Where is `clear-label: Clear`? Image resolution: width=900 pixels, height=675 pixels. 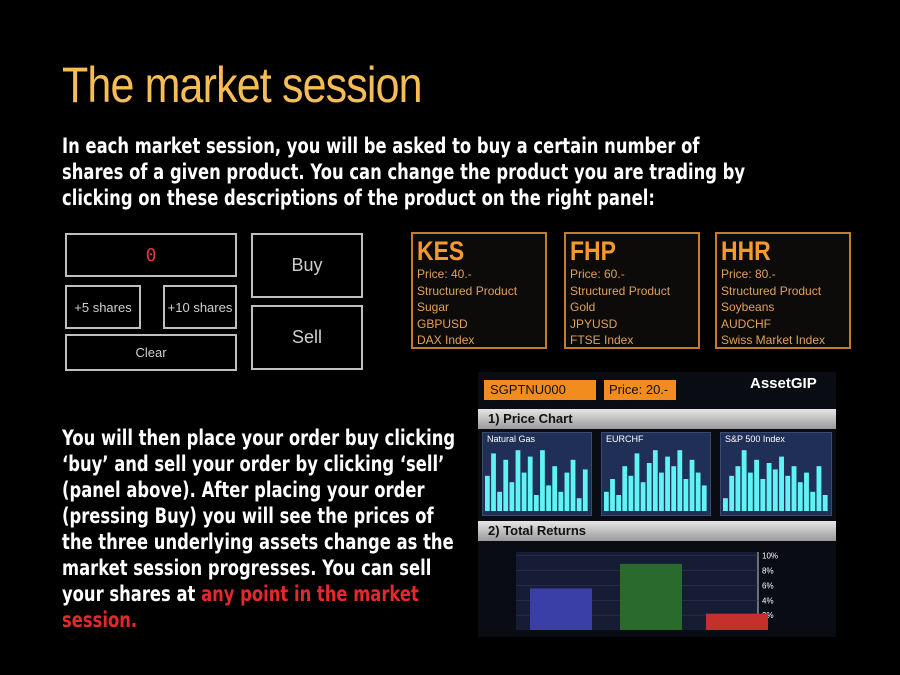
clear-label: Clear is located at coordinates (151, 352).